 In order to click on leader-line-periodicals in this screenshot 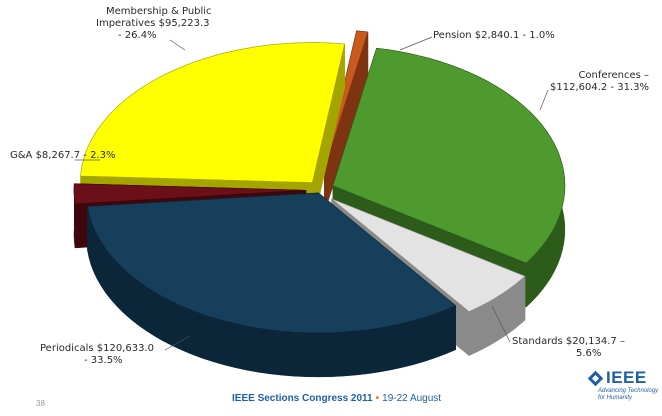, I will do `click(177, 343)`.